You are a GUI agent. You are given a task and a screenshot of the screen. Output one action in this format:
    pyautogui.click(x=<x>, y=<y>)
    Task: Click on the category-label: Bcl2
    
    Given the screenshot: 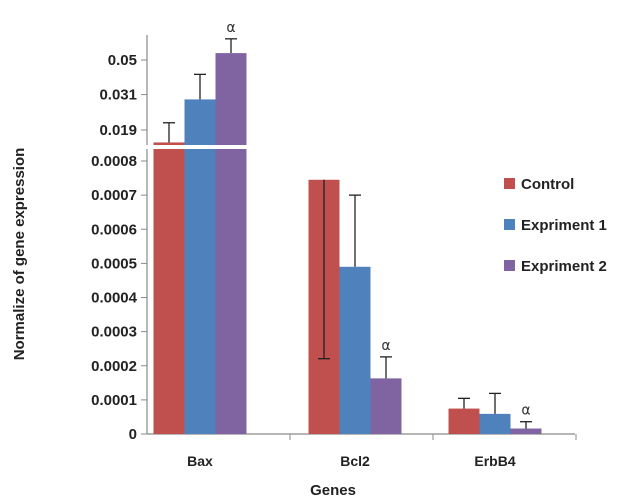 What is the action you would take?
    pyautogui.click(x=355, y=461)
    